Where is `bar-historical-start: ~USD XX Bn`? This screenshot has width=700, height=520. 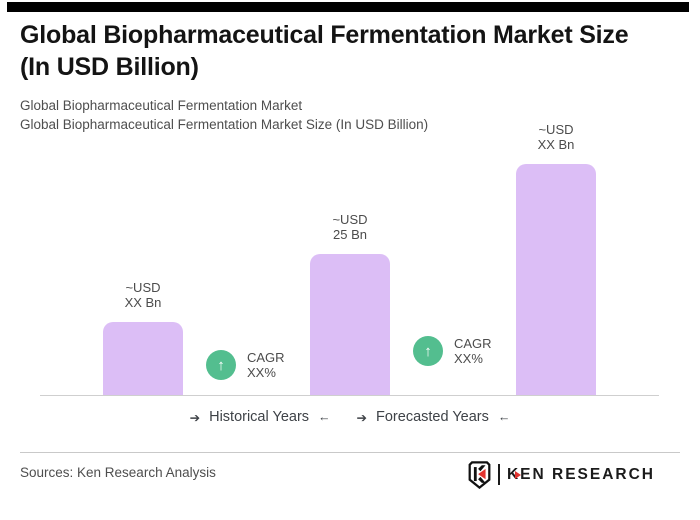 bar-historical-start: ~USD XX Bn is located at coordinates (143, 337).